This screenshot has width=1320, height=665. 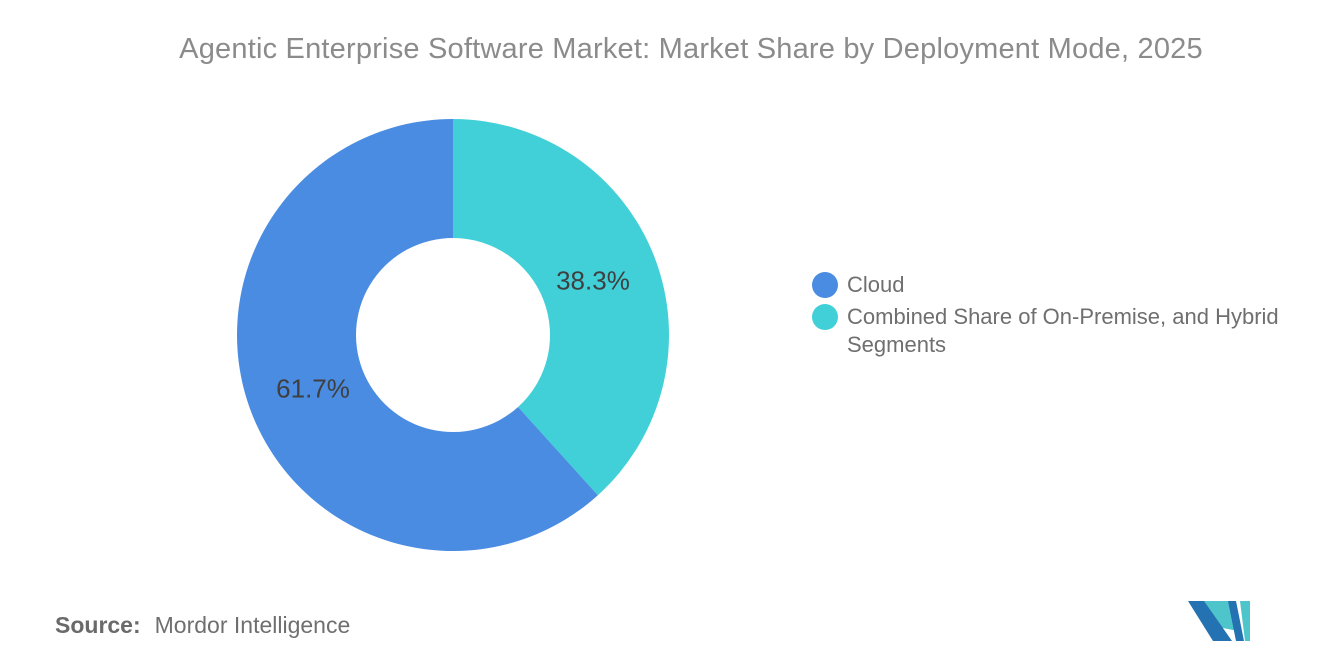 I want to click on logo-blue-right-stroke, so click(x=1236, y=621).